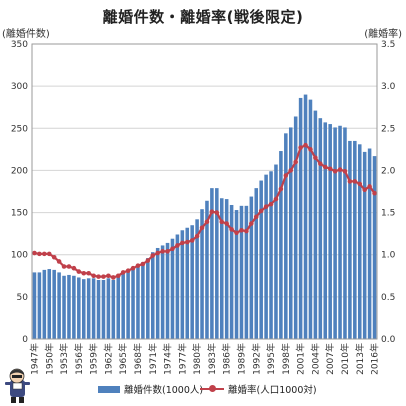 The height and width of the screenshot is (406, 406). Describe the element at coordinates (19, 129) in the screenshot. I see `y-left-tick-label: 250` at that location.